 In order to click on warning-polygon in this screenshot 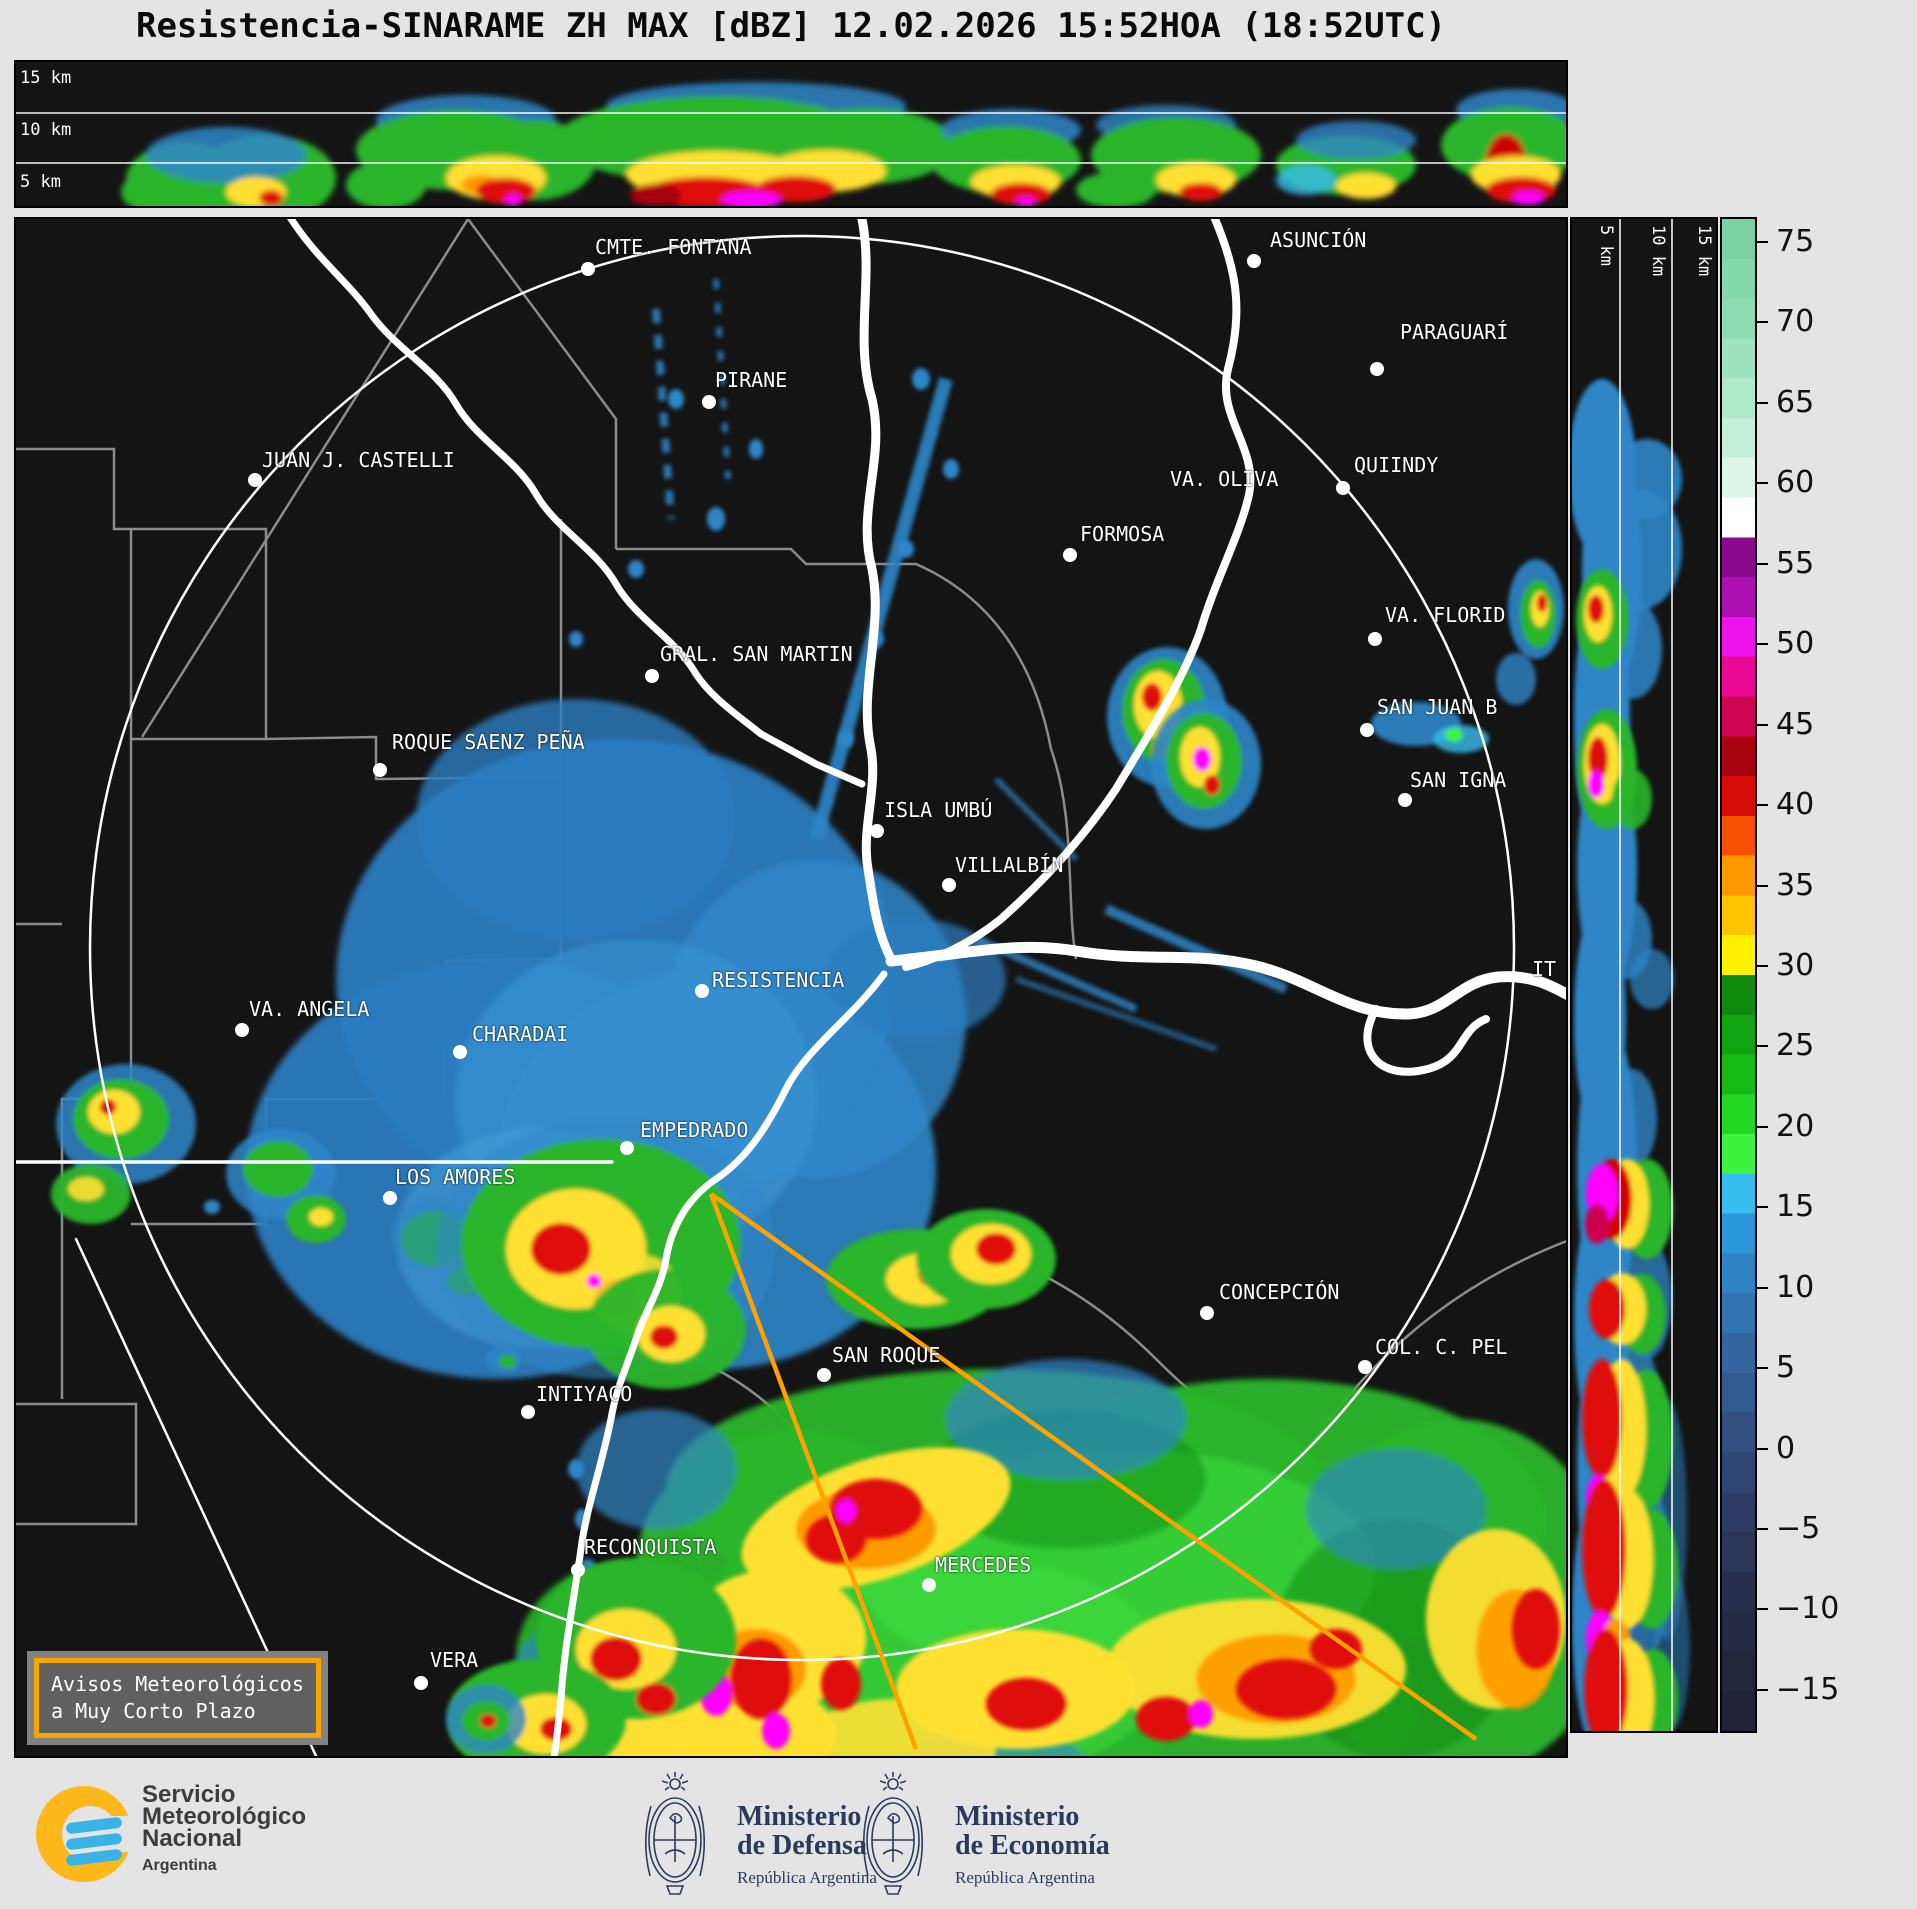, I will do `click(1093, 1471)`.